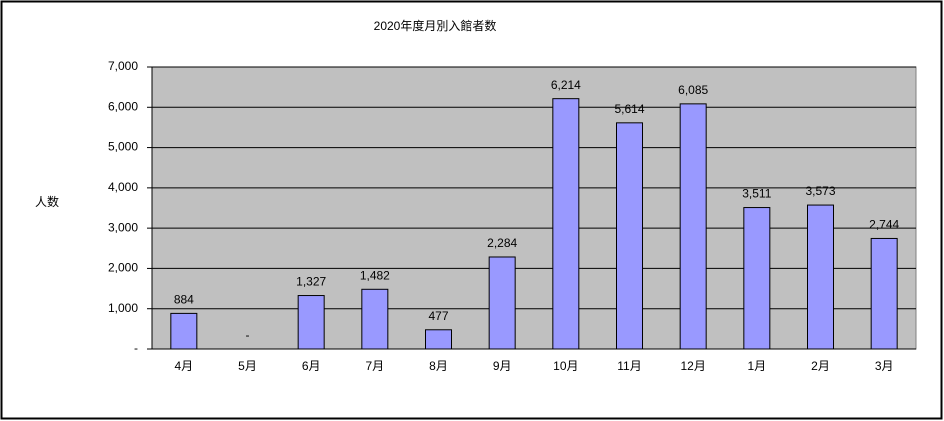  Describe the element at coordinates (820, 366) in the screenshot. I see `x-tick-label: 2月` at that location.